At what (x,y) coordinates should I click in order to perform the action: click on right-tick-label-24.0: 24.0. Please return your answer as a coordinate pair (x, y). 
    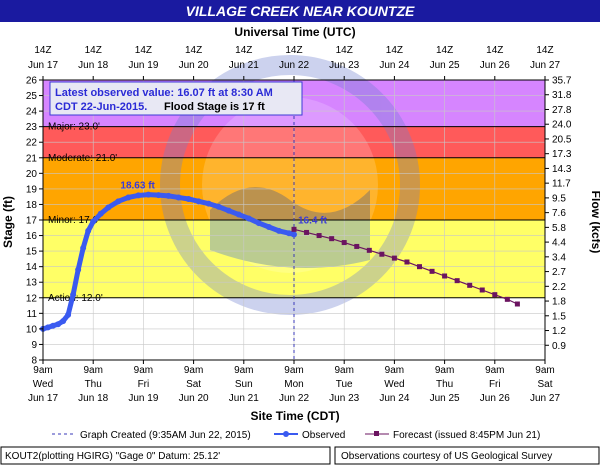
    Looking at the image, I should click on (562, 125).